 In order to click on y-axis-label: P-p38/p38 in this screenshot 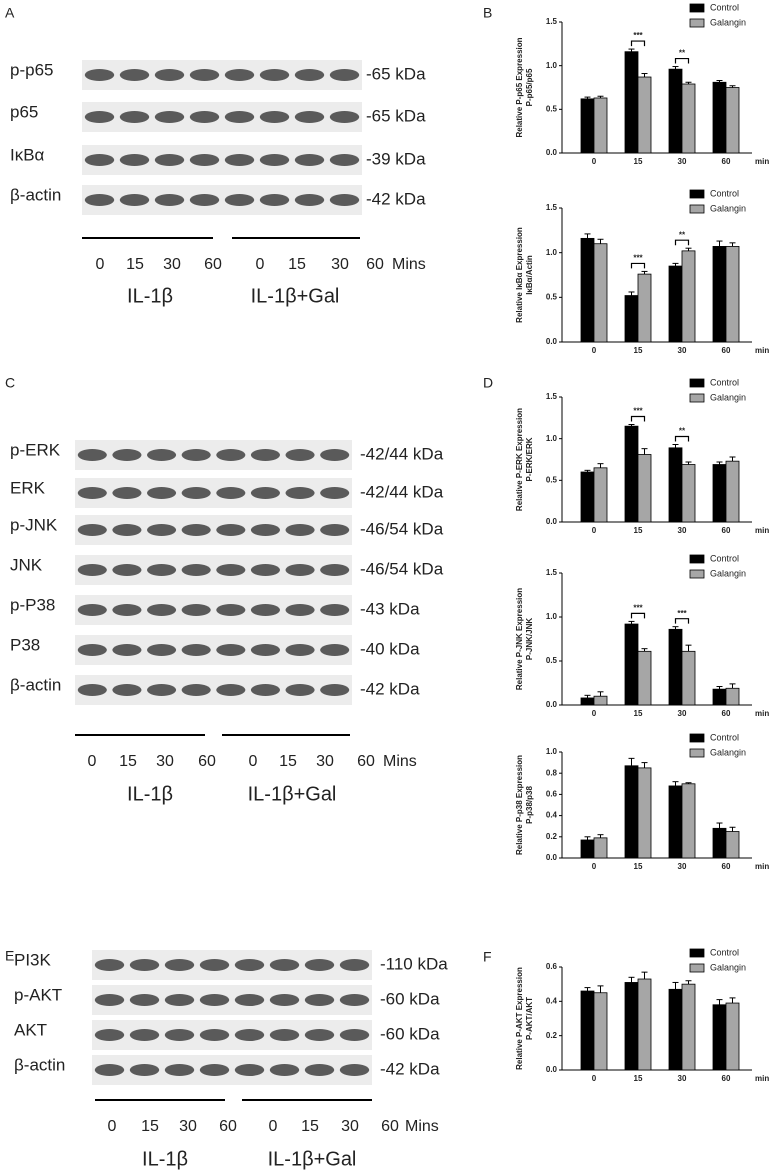, I will do `click(529, 805)`.